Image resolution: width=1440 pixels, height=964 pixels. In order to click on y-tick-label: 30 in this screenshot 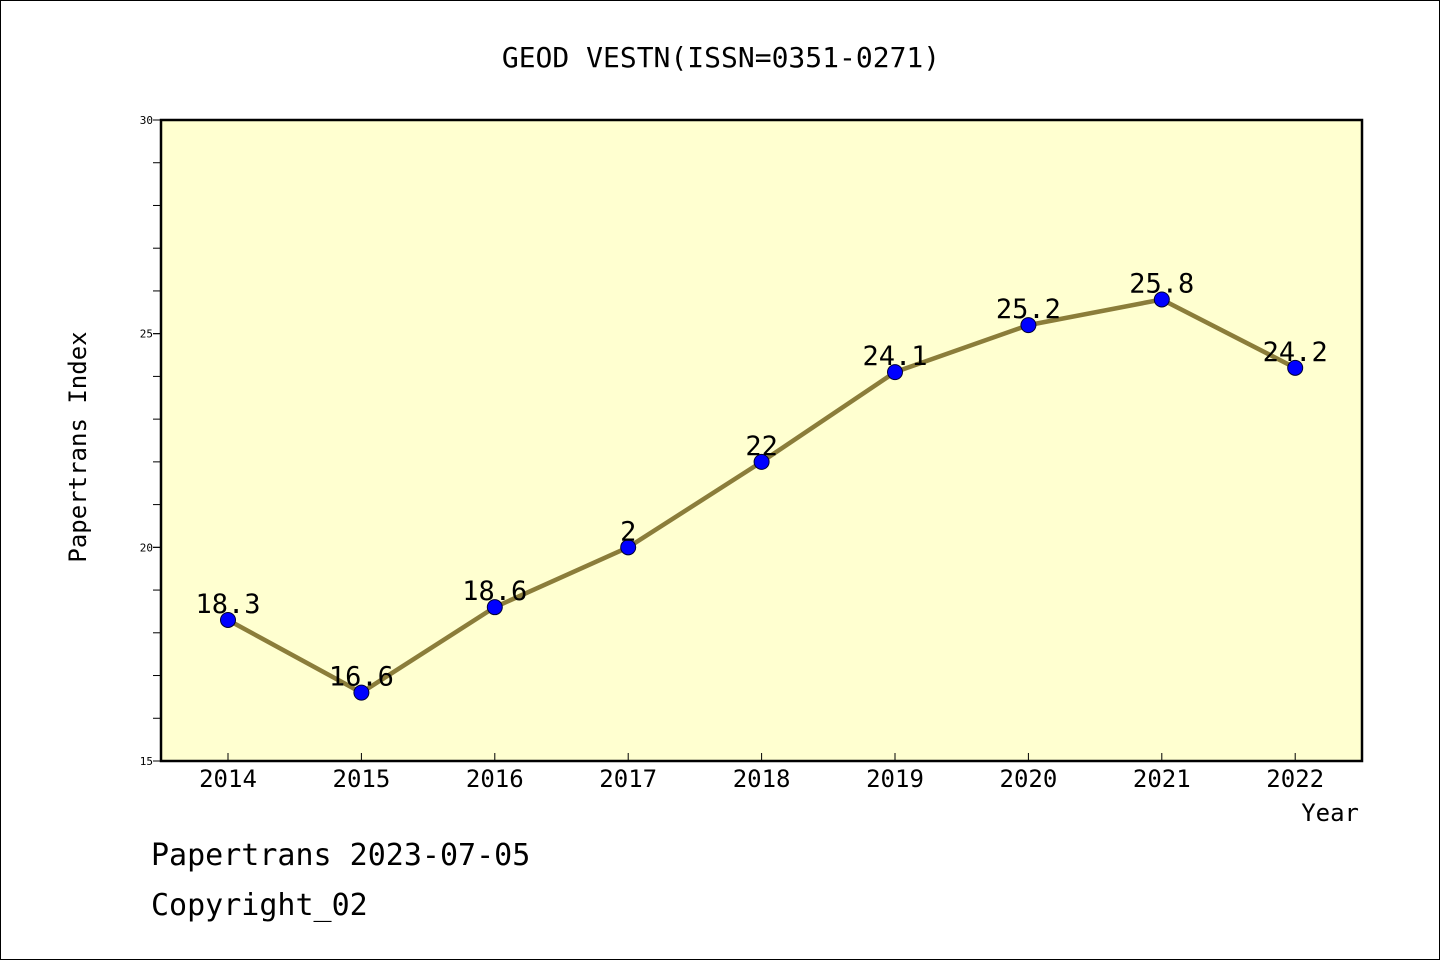, I will do `click(146, 120)`.